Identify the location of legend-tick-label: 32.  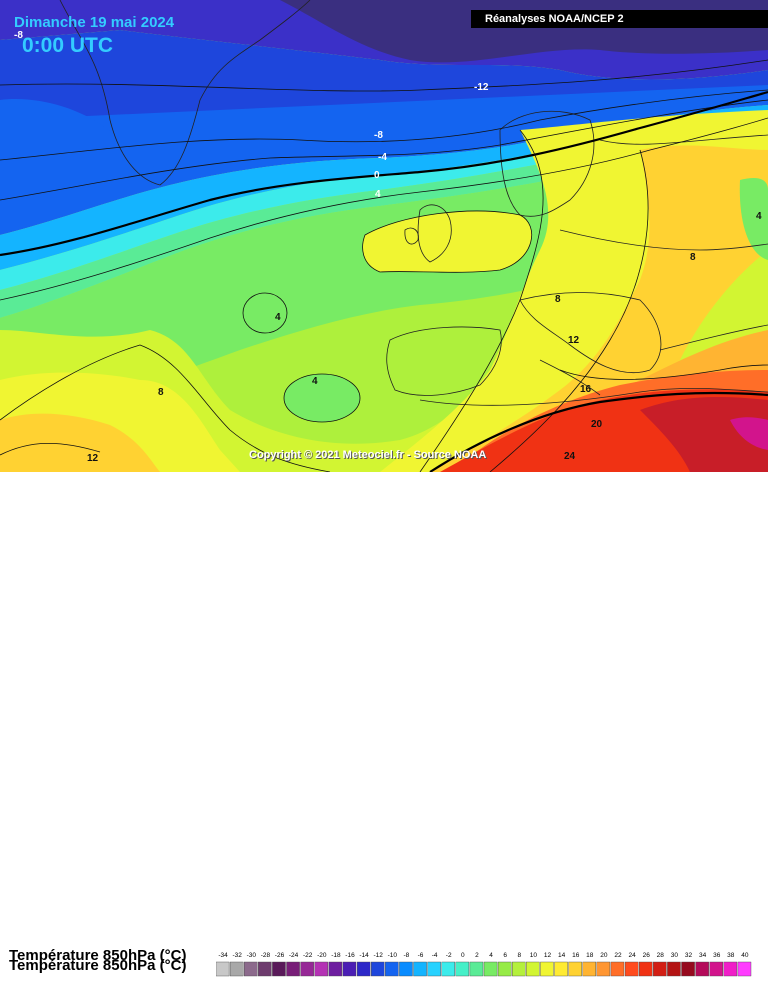
(689, 955).